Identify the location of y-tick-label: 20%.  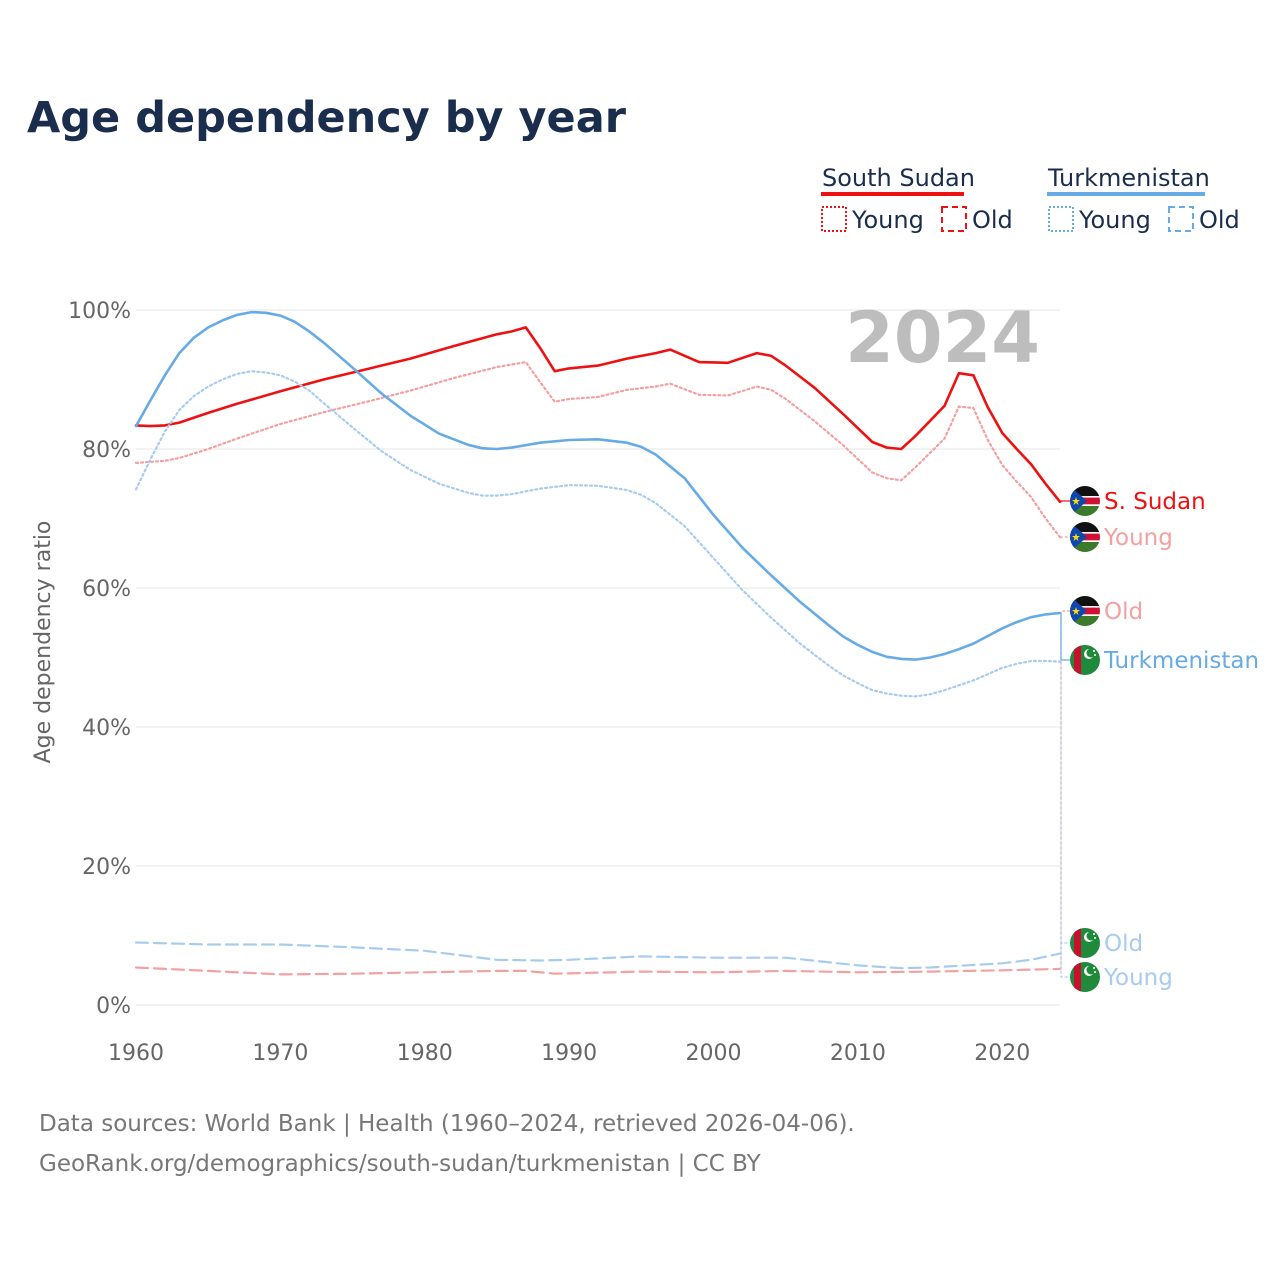
(106, 867).